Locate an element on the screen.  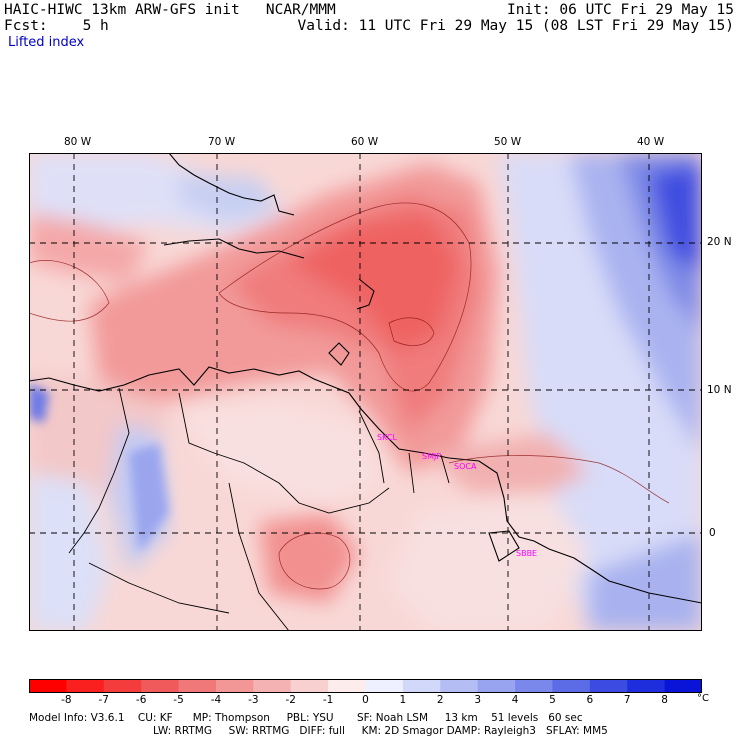
lon-label-60w: 60 W is located at coordinates (365, 142).